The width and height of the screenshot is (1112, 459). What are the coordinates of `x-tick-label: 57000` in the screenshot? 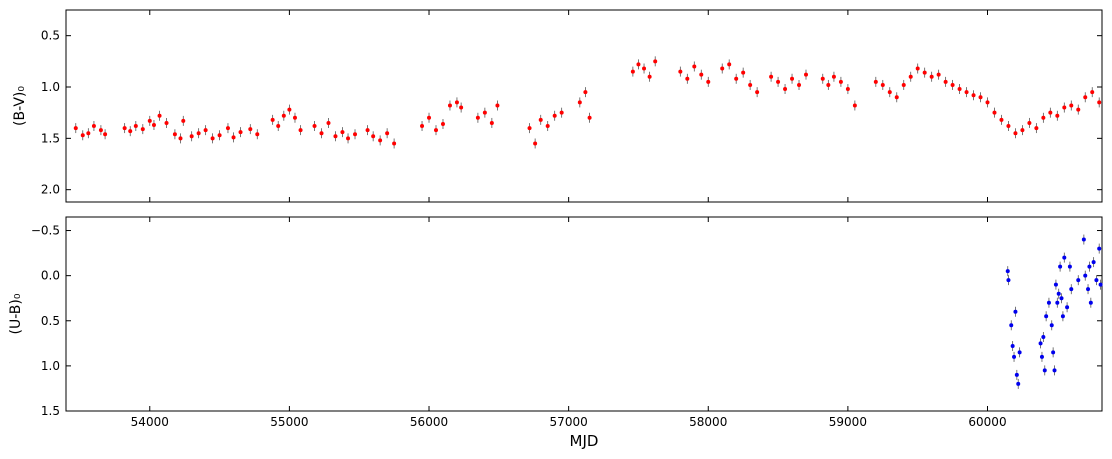 It's located at (569, 422).